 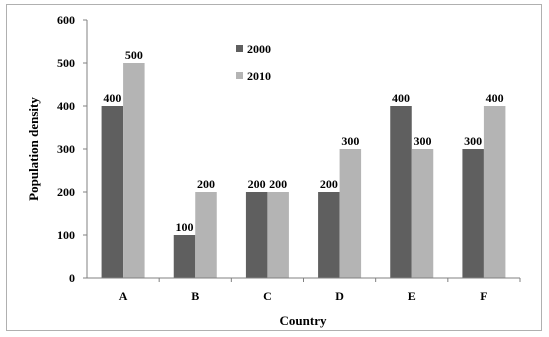 What do you see at coordinates (329, 235) in the screenshot?
I see `bar-D-2000` at bounding box center [329, 235].